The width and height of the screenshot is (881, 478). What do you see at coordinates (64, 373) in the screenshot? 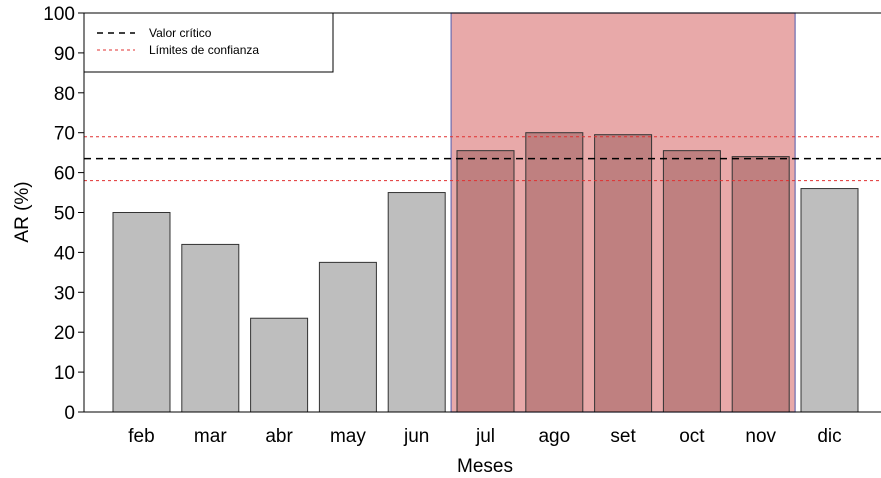
I see `y-tick-label-10: 10` at bounding box center [64, 373].